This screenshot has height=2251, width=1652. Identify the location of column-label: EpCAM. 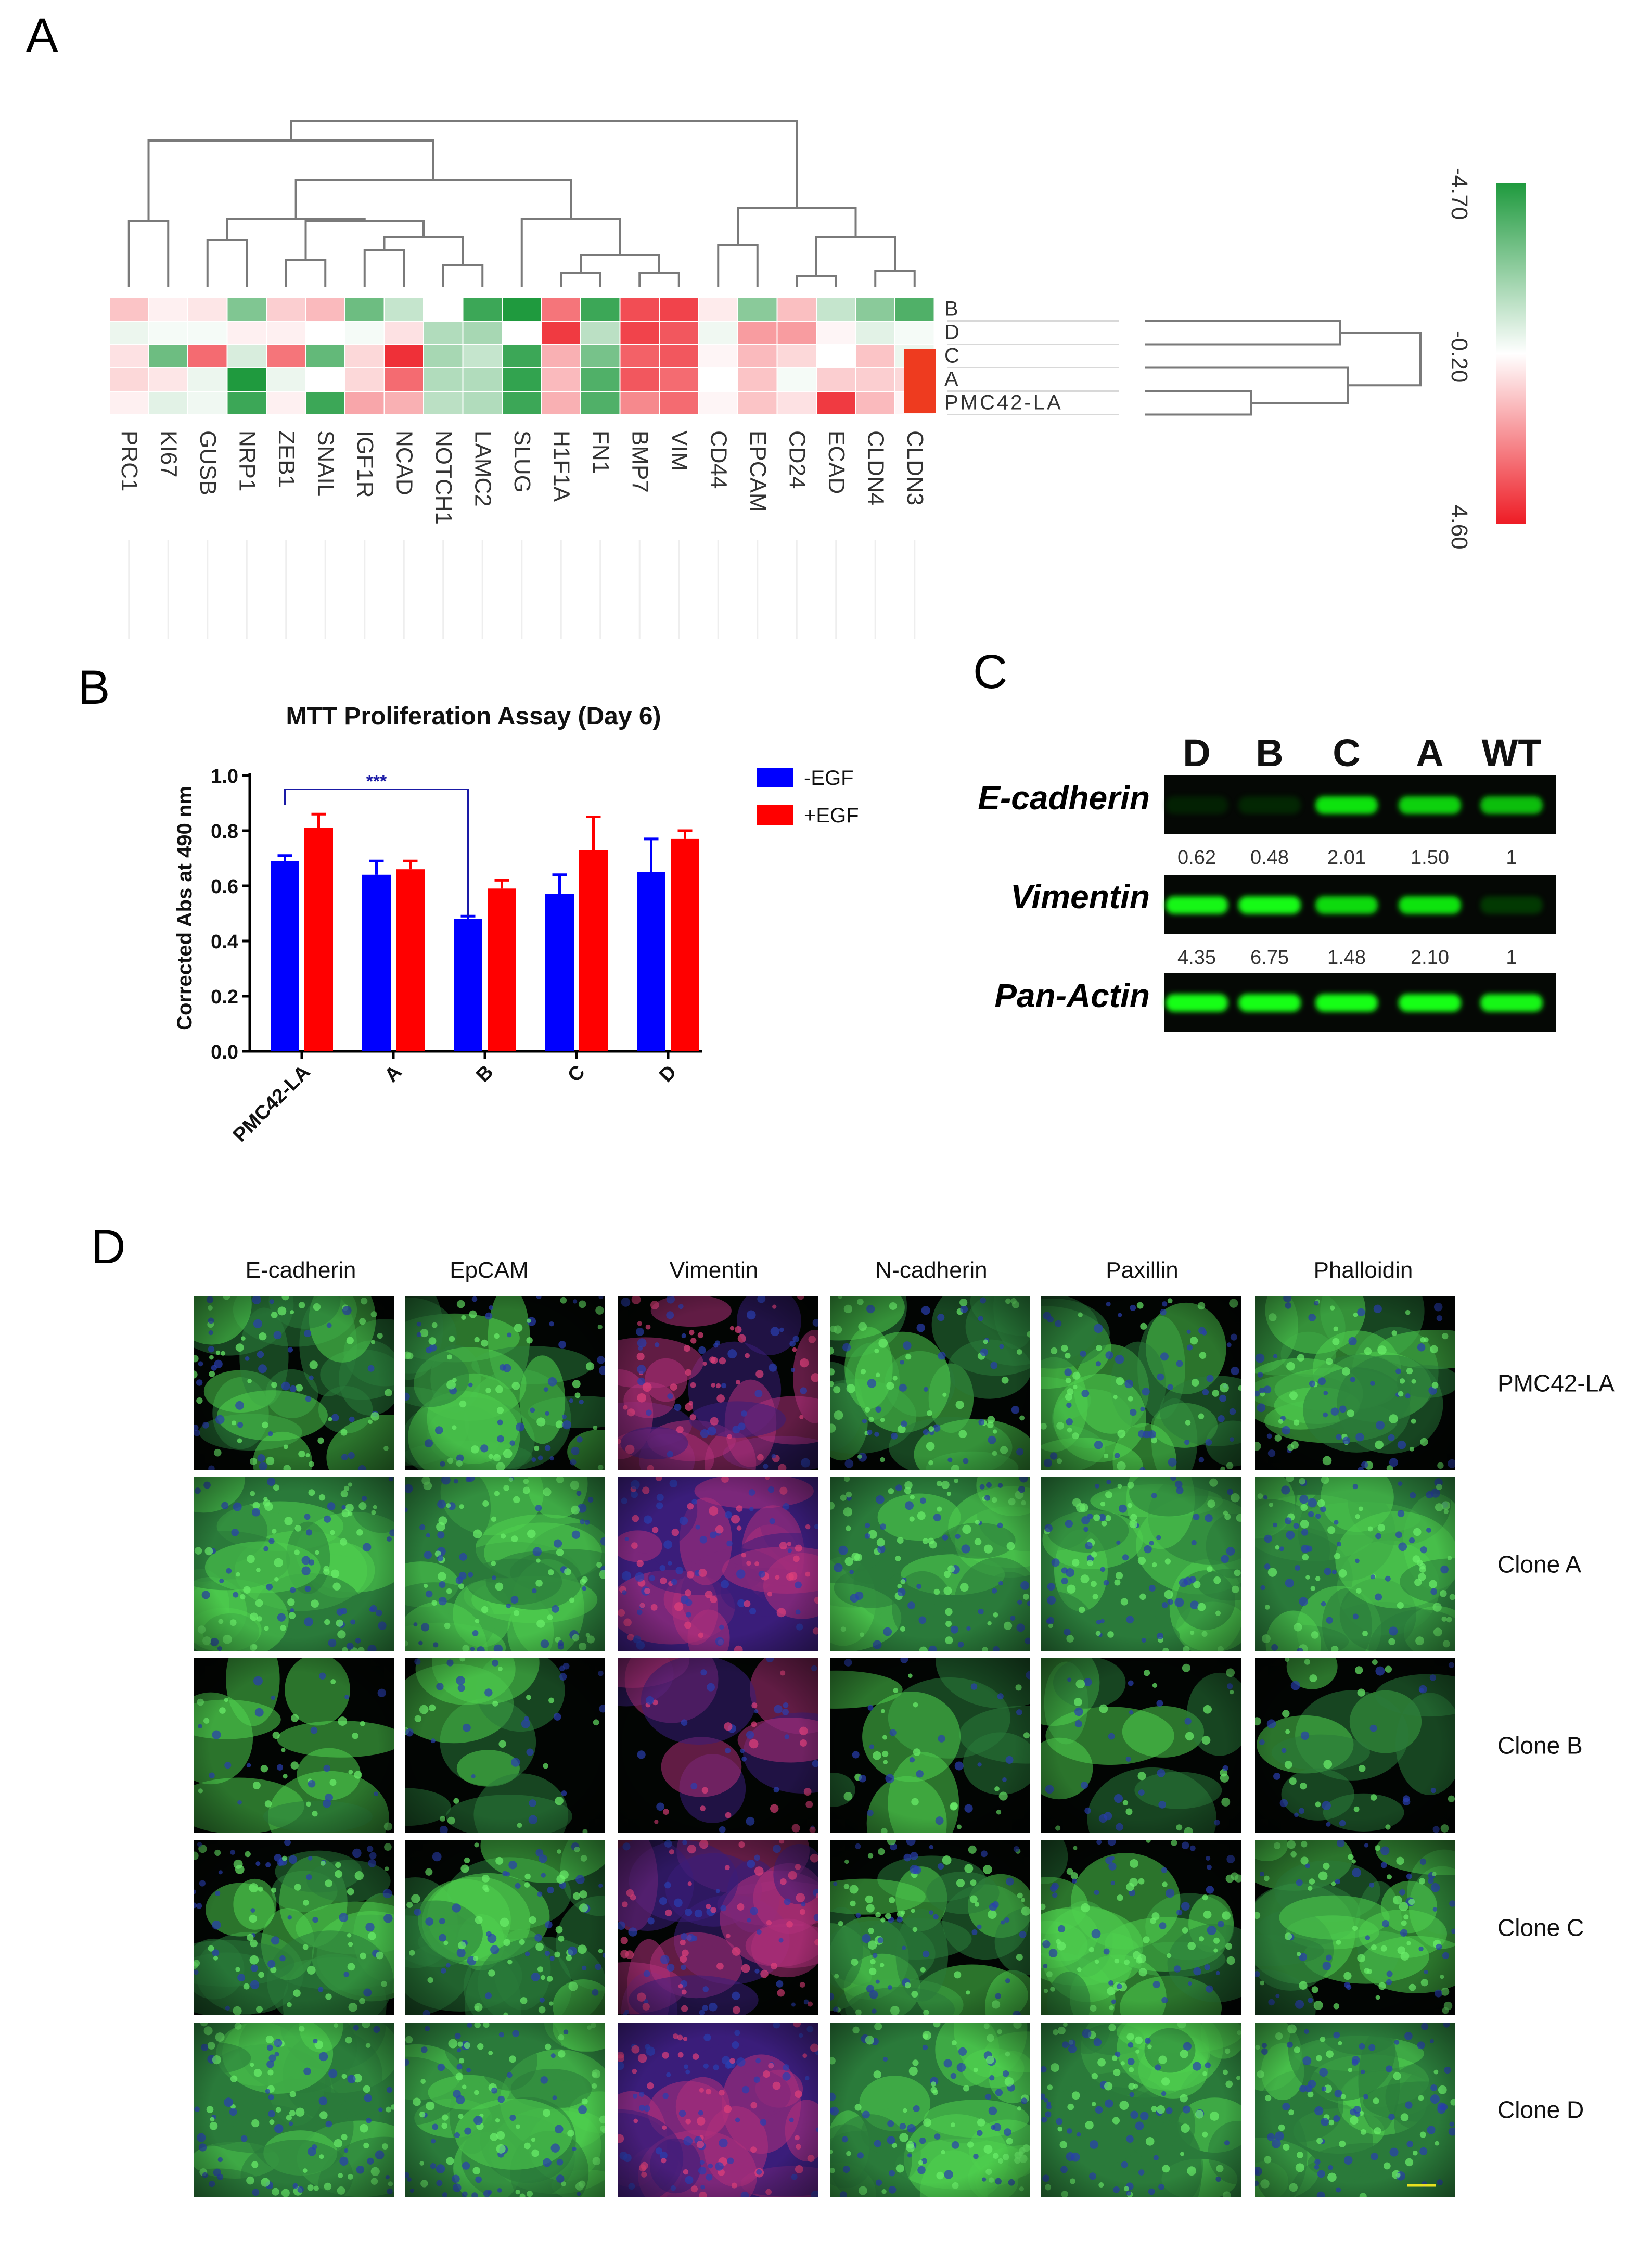
(489, 1270).